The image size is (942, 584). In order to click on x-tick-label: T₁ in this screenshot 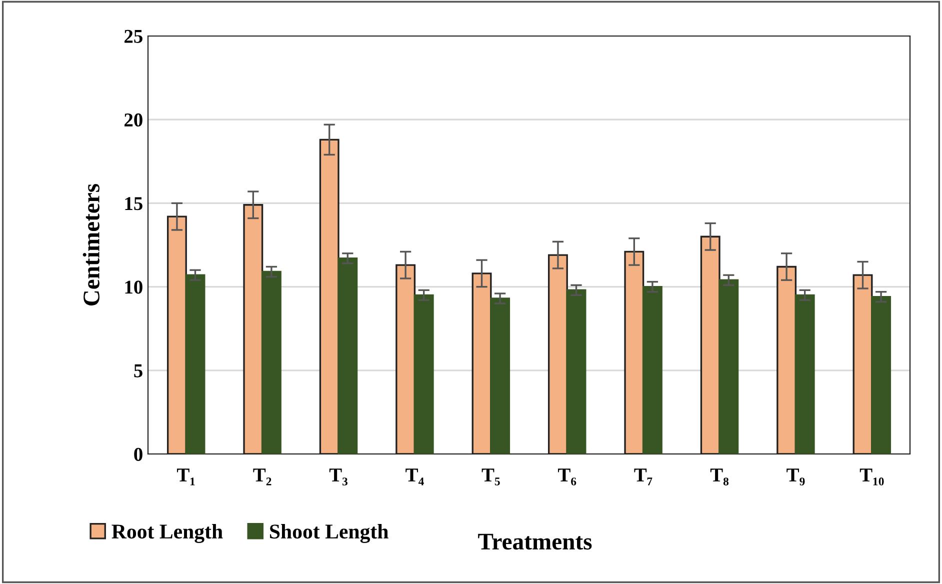, I will do `click(186, 477)`.